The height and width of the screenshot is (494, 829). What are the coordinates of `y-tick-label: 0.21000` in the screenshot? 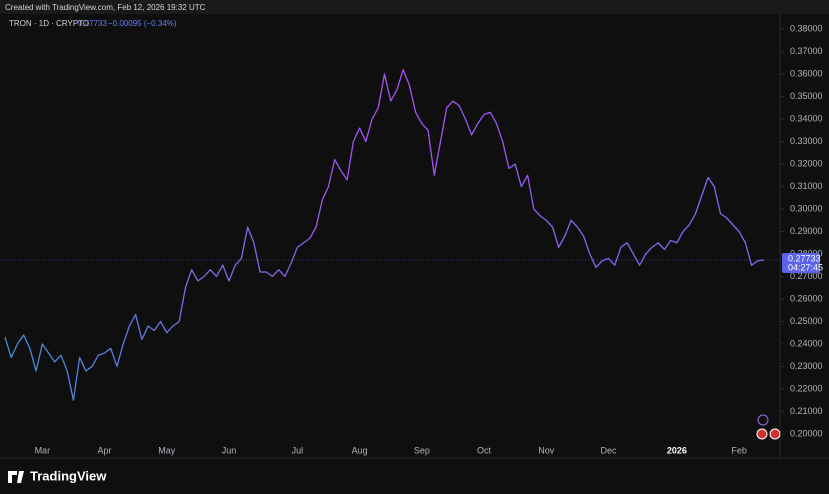 It's located at (806, 411).